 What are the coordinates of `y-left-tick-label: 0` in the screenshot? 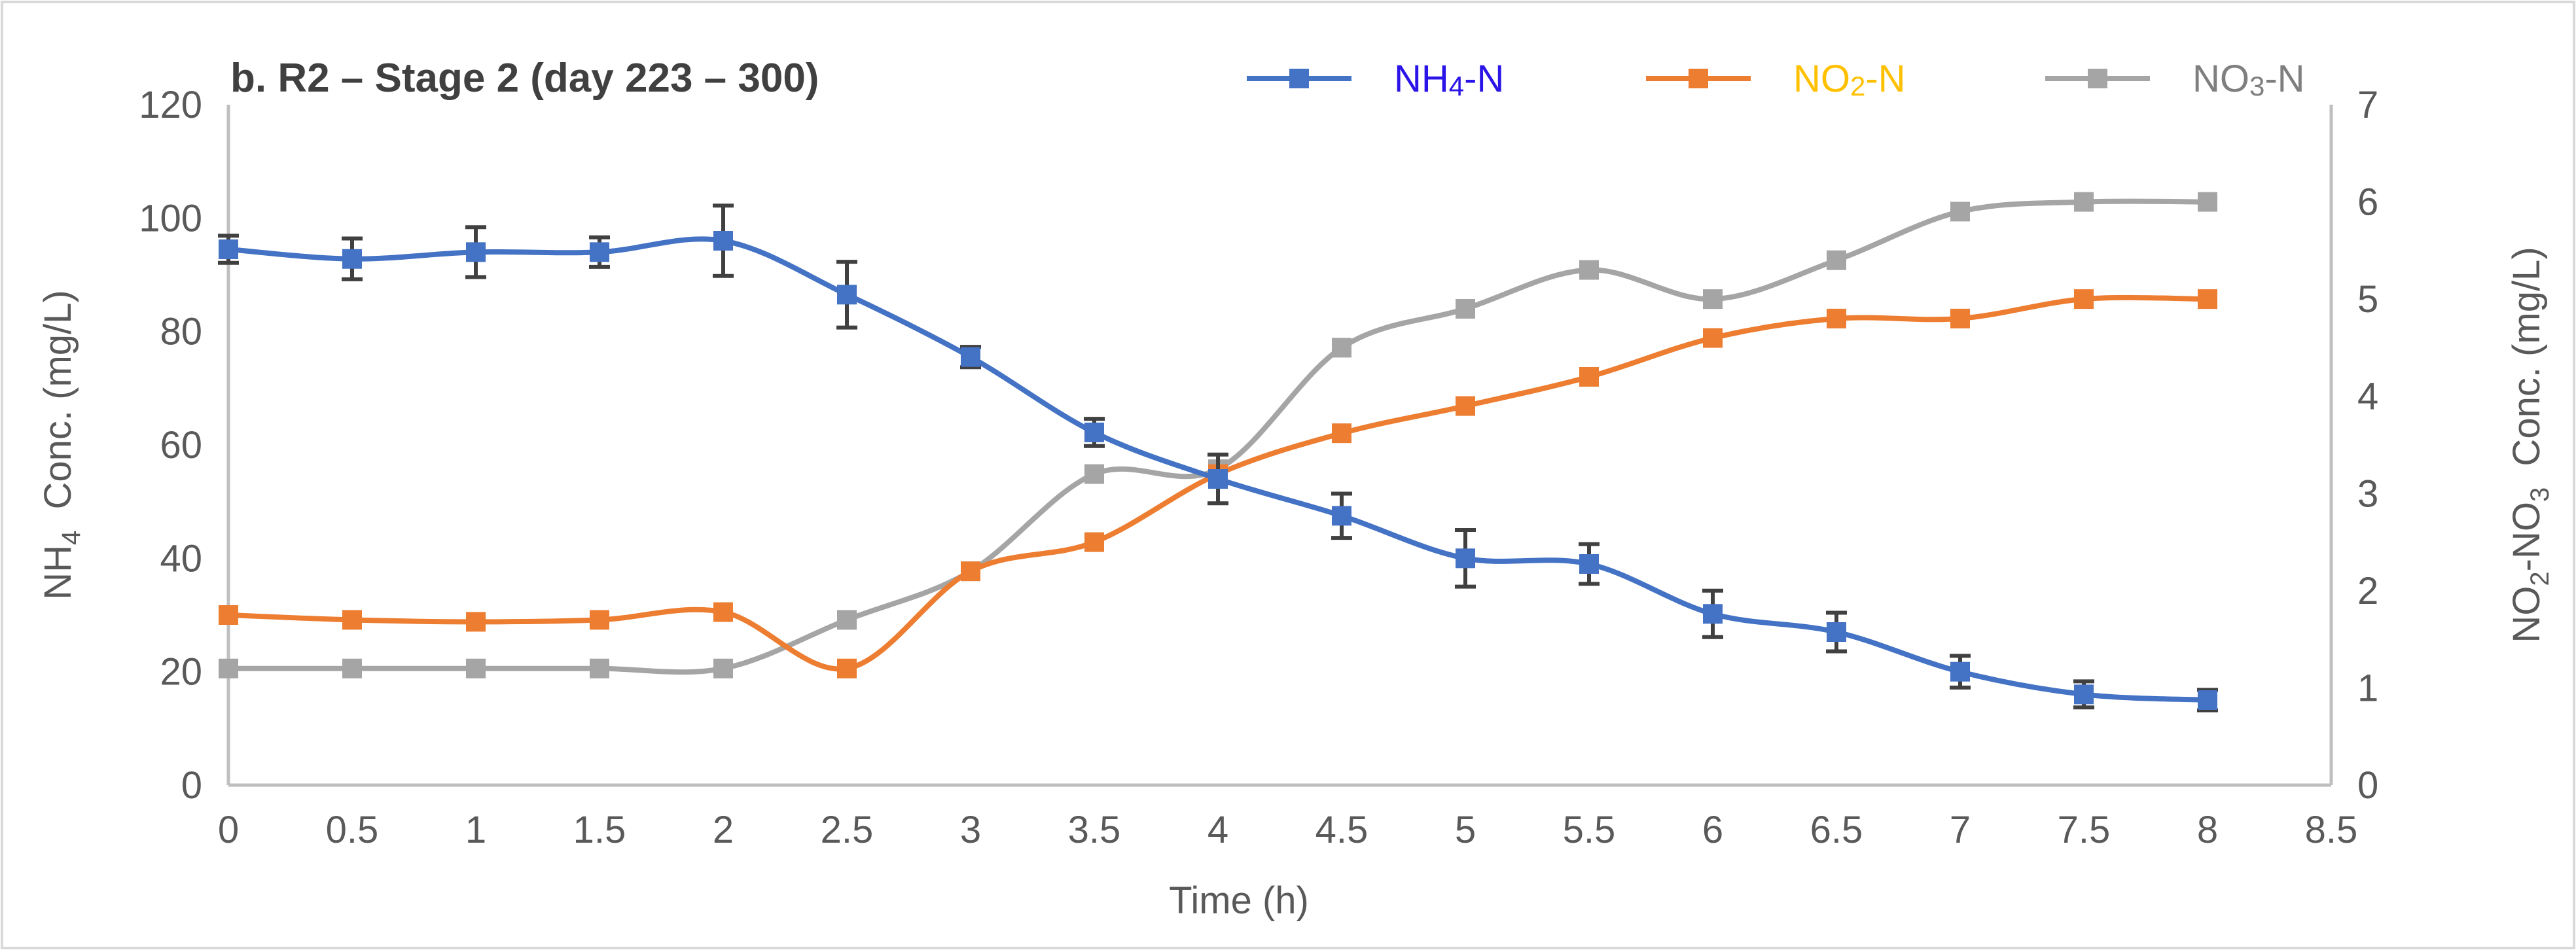 It's located at (191, 785).